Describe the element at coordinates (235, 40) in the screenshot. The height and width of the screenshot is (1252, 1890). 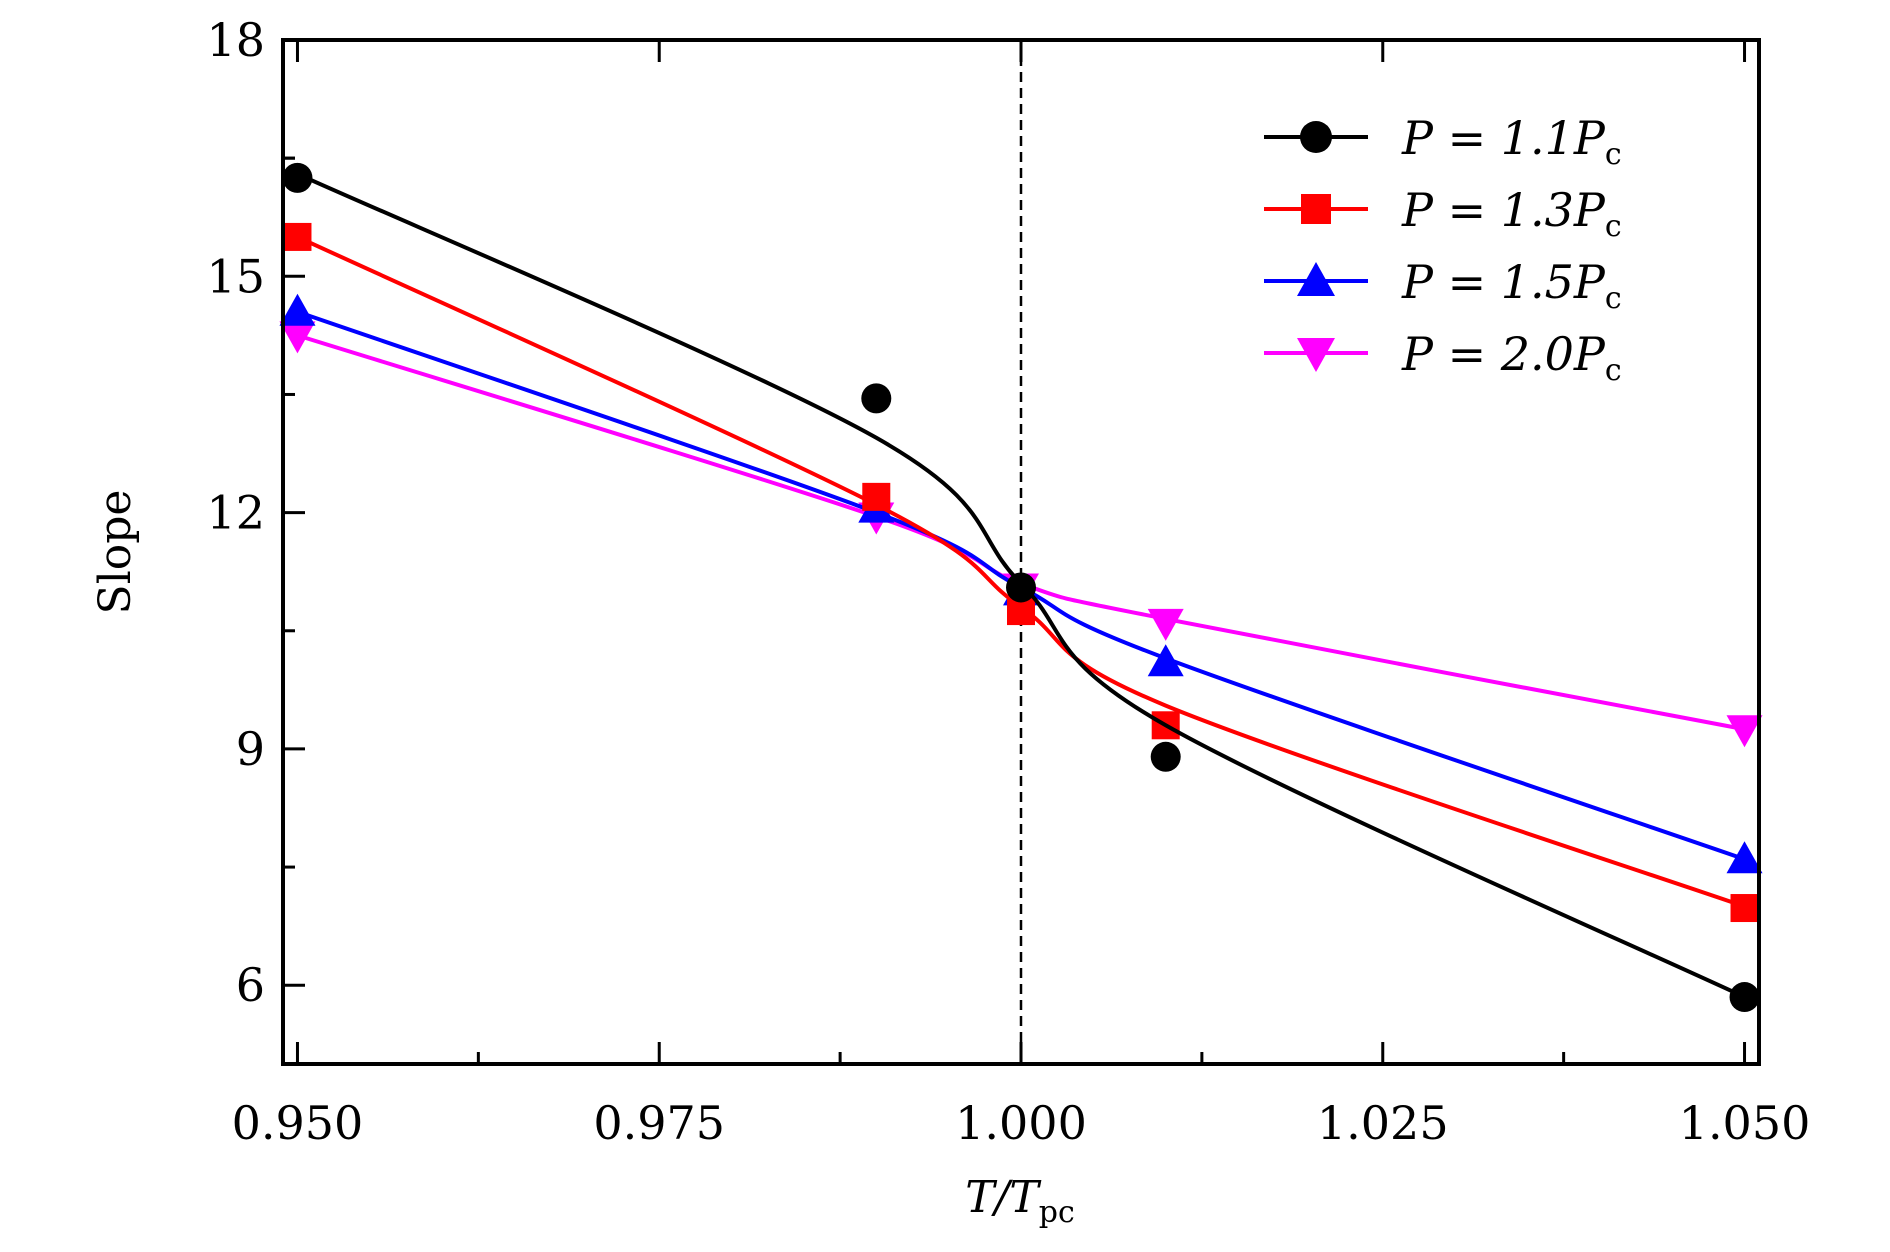
I see `y-tick-label: 18` at that location.